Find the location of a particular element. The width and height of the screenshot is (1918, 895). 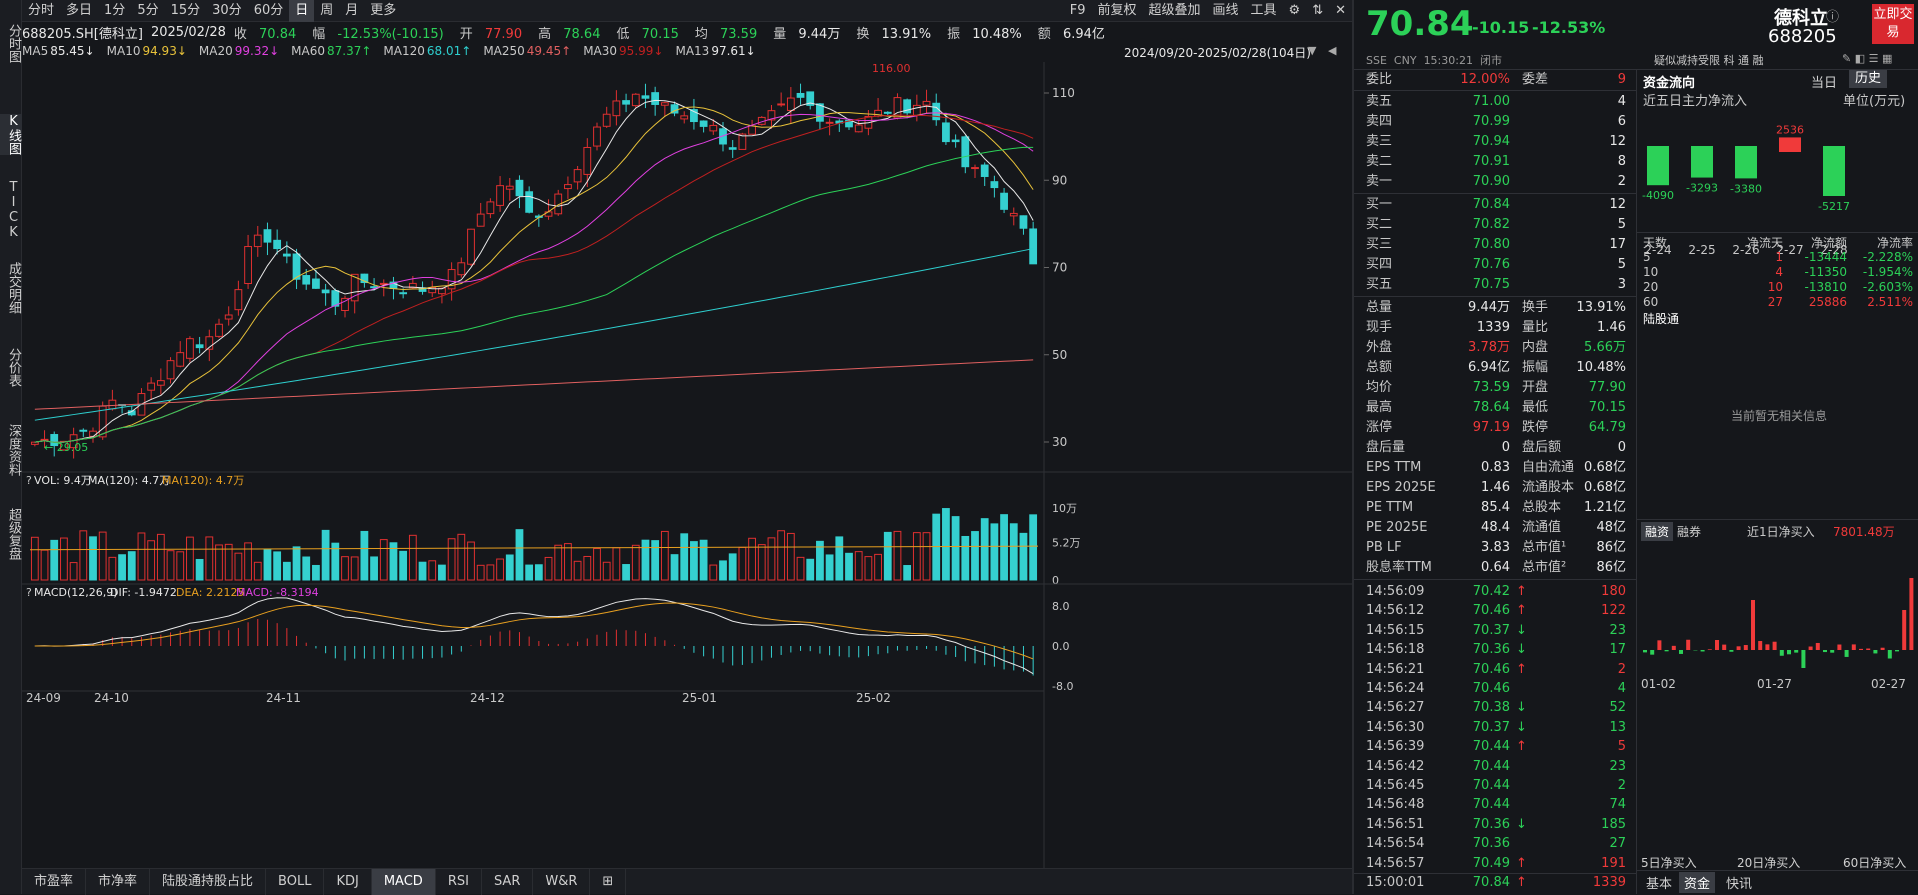

ma-label: MA10 is located at coordinates (124, 51).